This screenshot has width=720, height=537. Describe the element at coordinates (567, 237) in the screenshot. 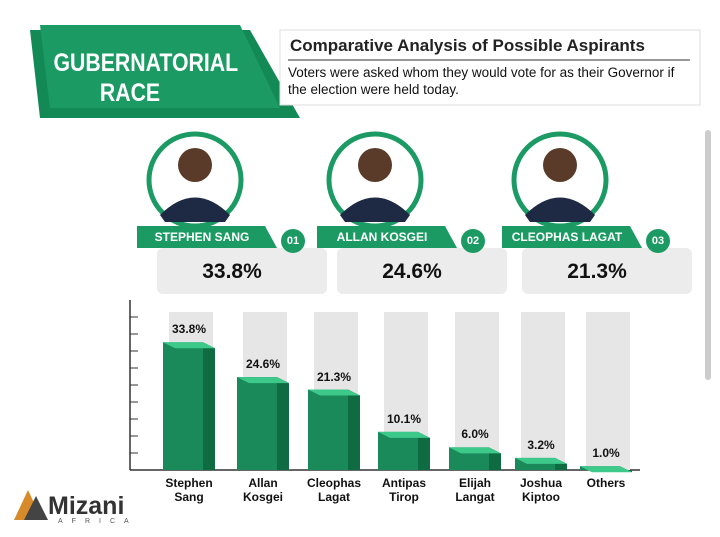

I see `candidate-name: CLEOPHAS LAGAT` at that location.